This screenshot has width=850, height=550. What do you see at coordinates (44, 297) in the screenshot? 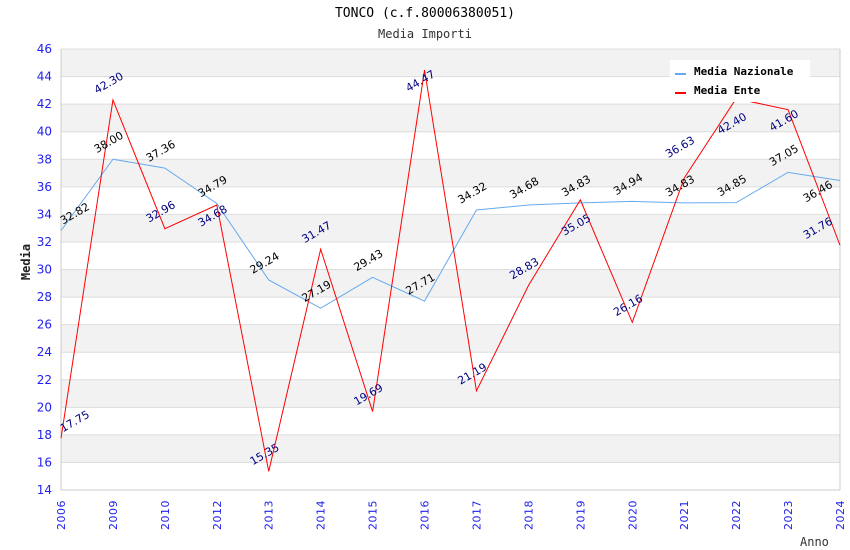
I see `y-tick-label: 28` at bounding box center [44, 297].